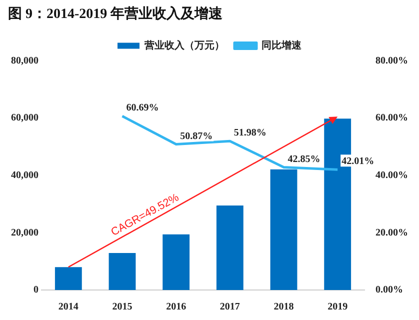  I want to click on y-tick-label: 20,000, so click(24, 232).